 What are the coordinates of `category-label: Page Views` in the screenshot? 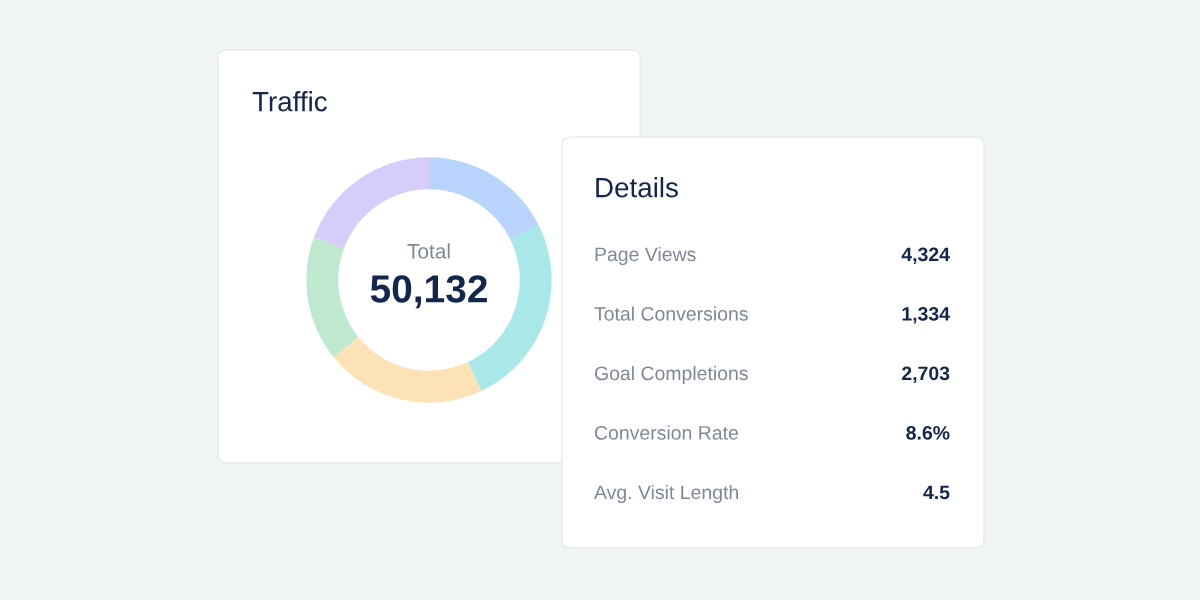 It's located at (645, 256).